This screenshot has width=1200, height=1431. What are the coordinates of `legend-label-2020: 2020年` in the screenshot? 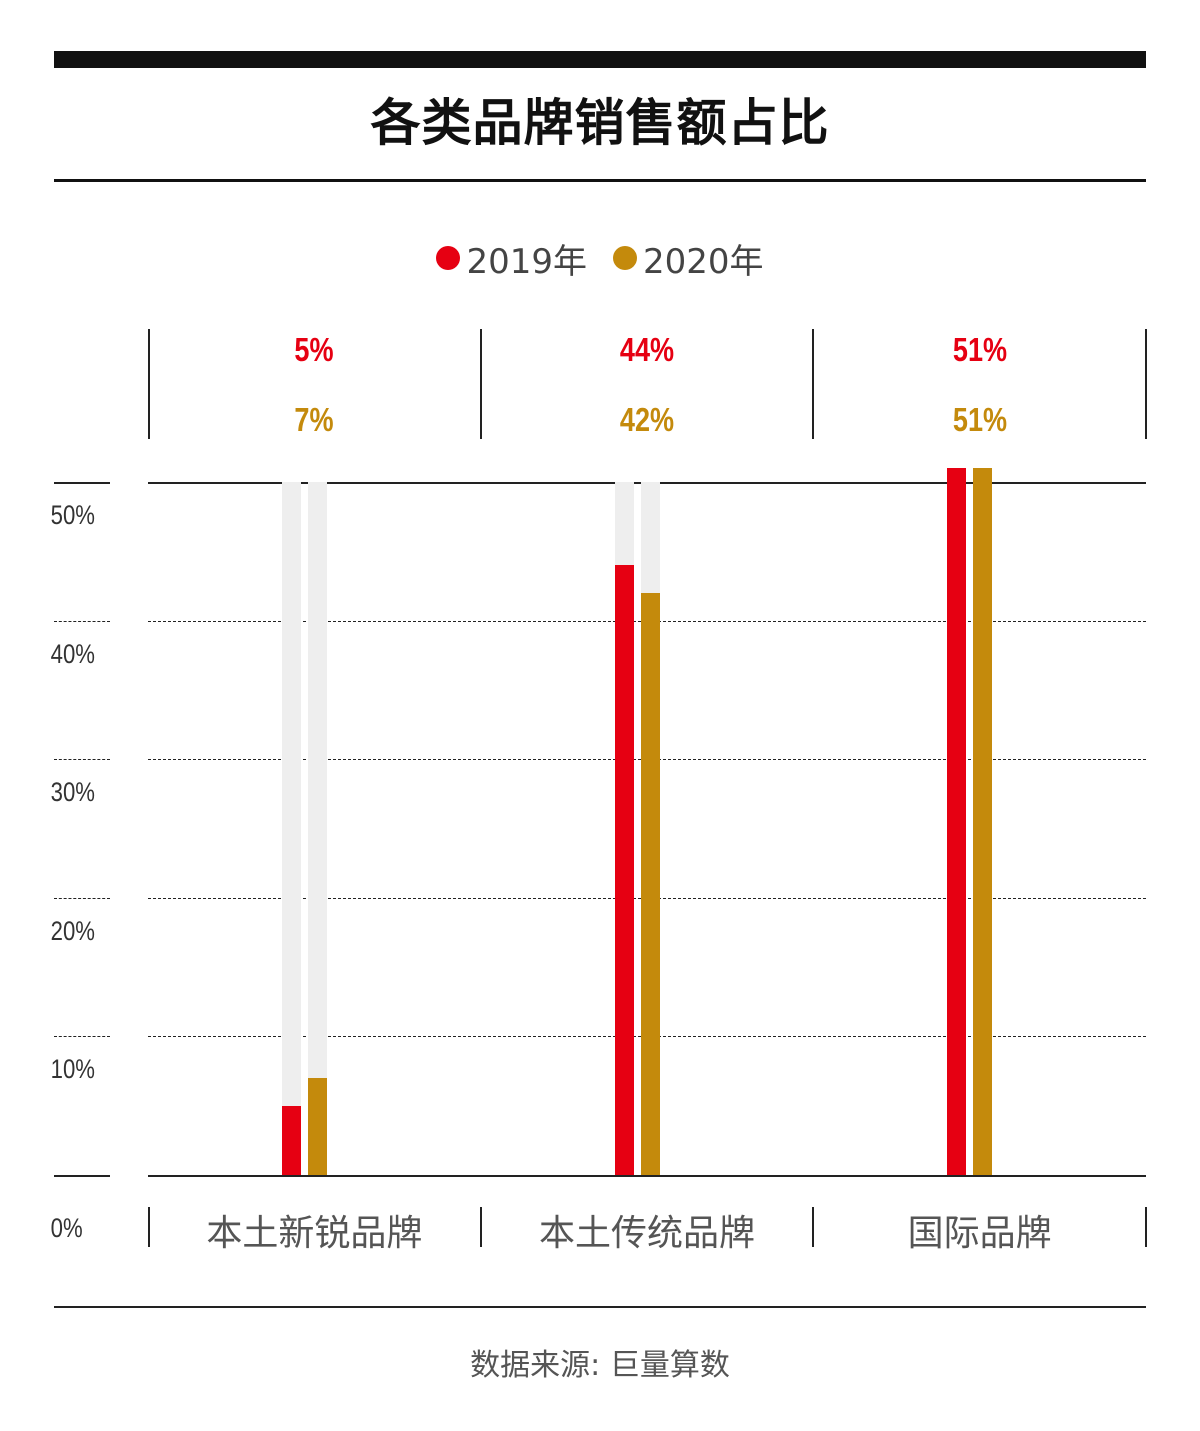 It's located at (703, 261).